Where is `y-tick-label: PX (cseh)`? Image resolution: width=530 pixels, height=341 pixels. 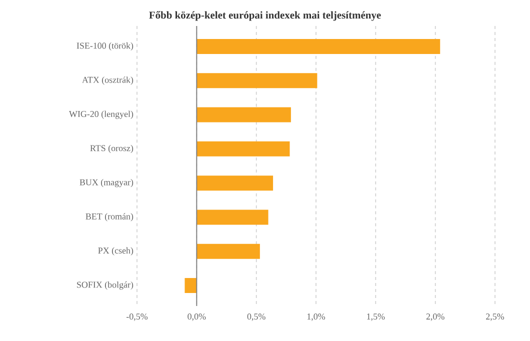
y-tick-label: PX (cseh) is located at coordinates (116, 251).